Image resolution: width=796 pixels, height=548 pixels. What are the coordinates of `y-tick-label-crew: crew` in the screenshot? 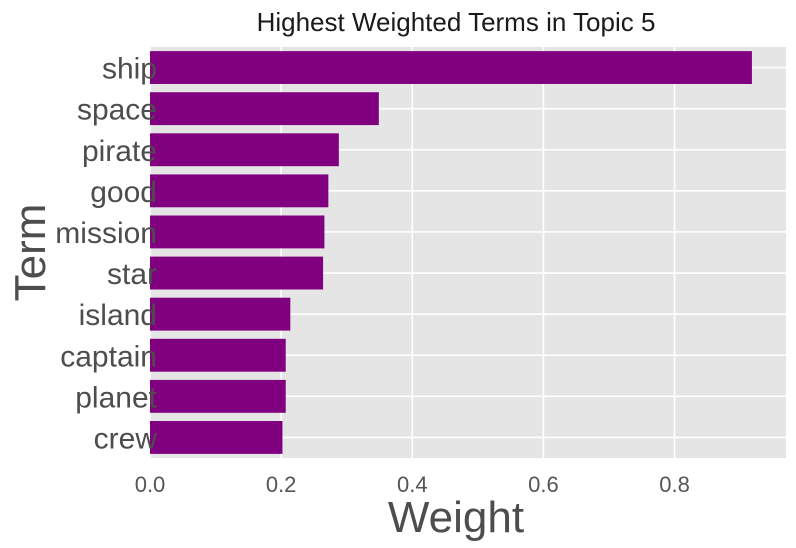 It's located at (126, 438).